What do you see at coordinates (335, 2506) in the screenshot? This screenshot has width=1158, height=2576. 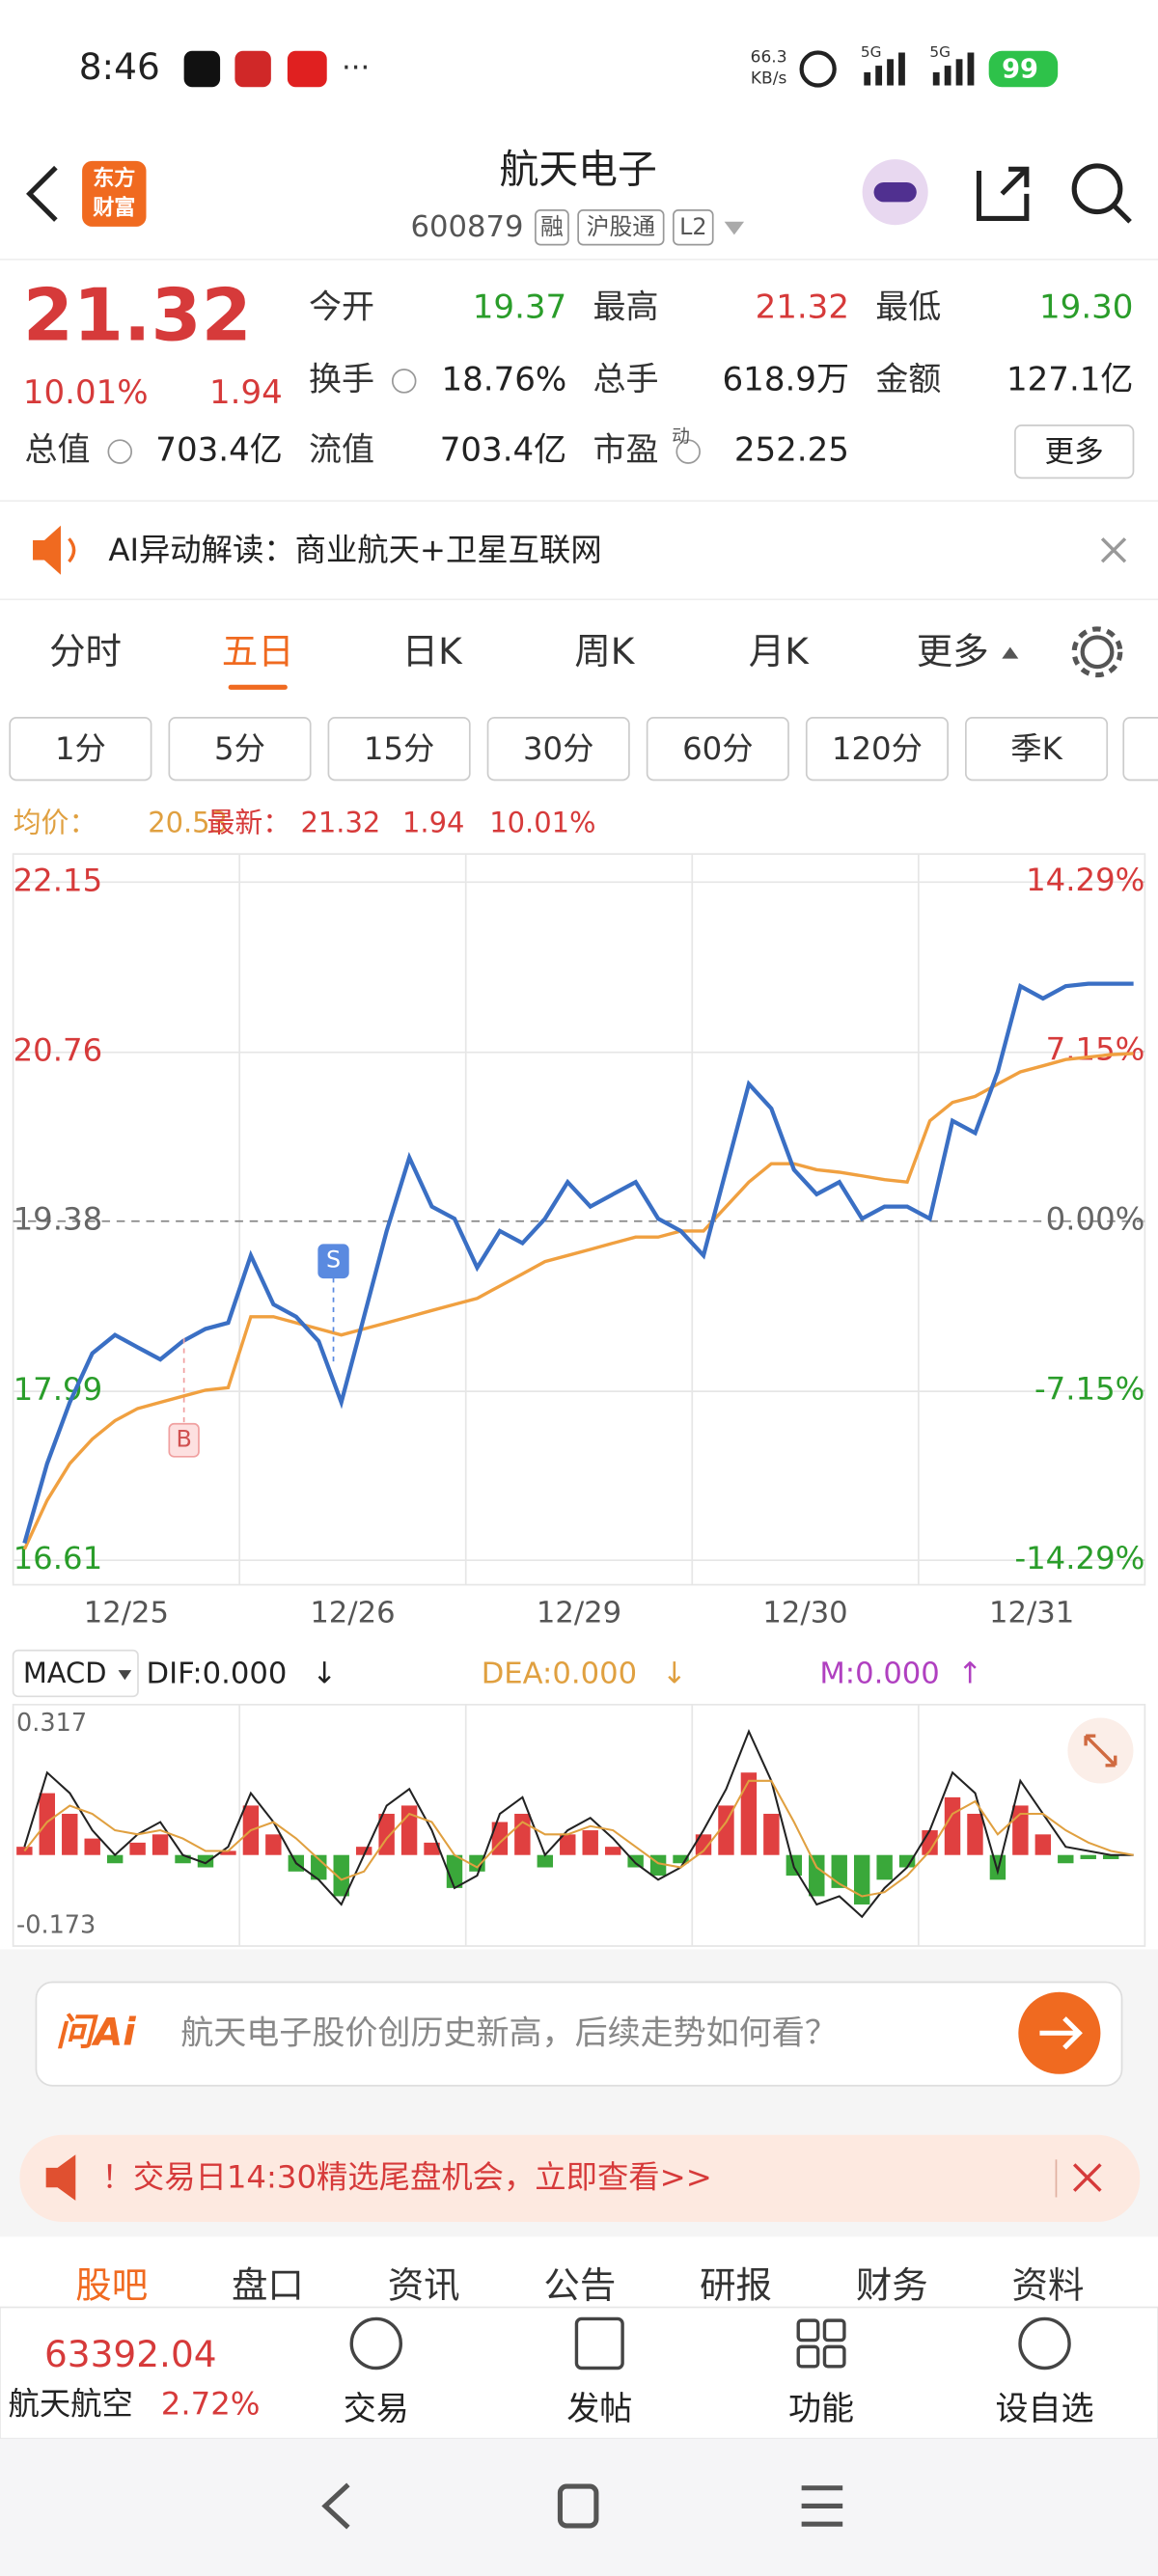 I see `nav-back` at bounding box center [335, 2506].